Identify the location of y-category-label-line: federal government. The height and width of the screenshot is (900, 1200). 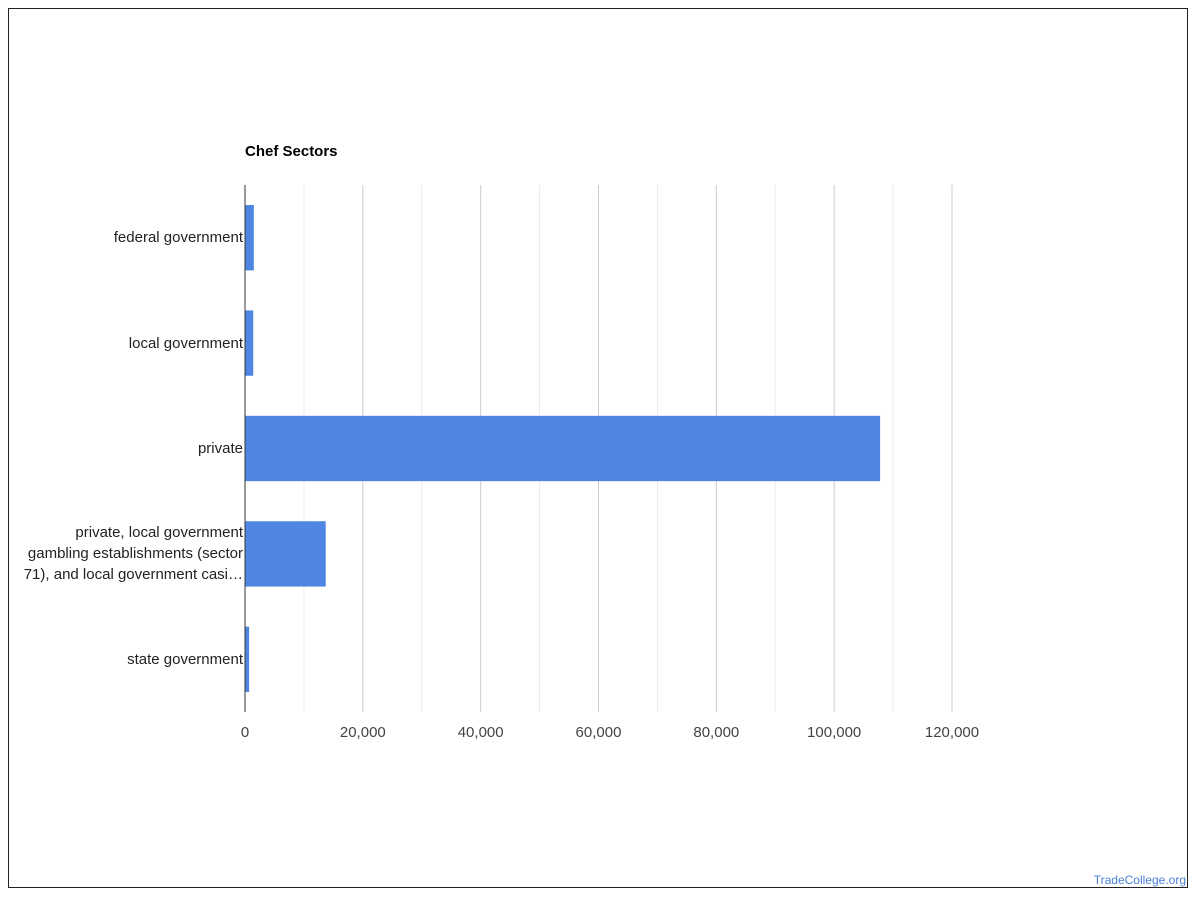
(178, 238).